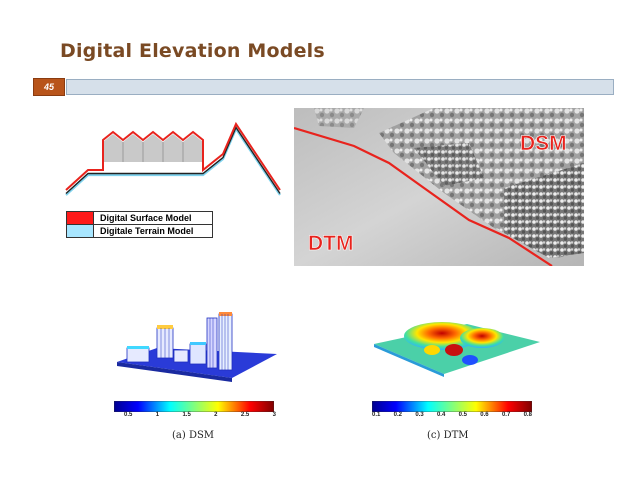 The image size is (638, 493). What do you see at coordinates (419, 415) in the screenshot?
I see `tick-label: 0.3` at bounding box center [419, 415].